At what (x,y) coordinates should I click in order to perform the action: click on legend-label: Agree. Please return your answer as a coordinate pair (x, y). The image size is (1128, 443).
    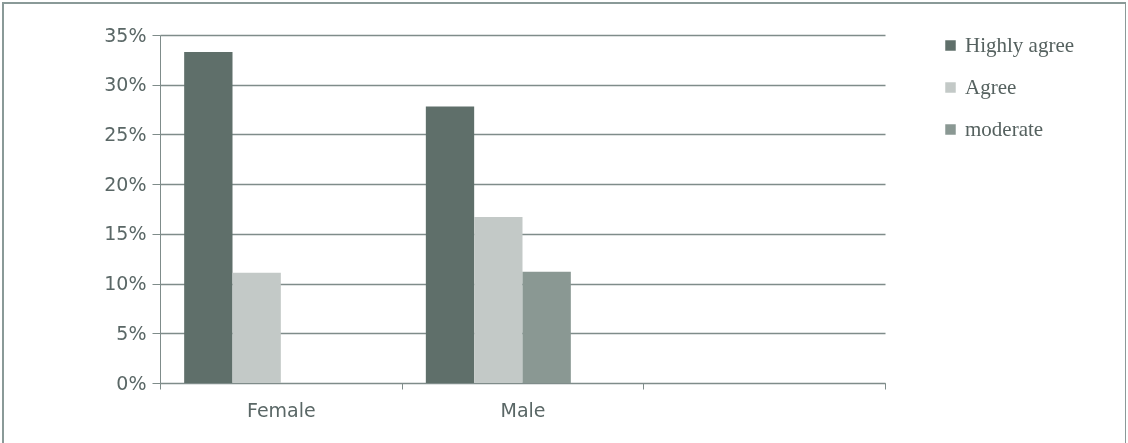
    Looking at the image, I should click on (991, 86).